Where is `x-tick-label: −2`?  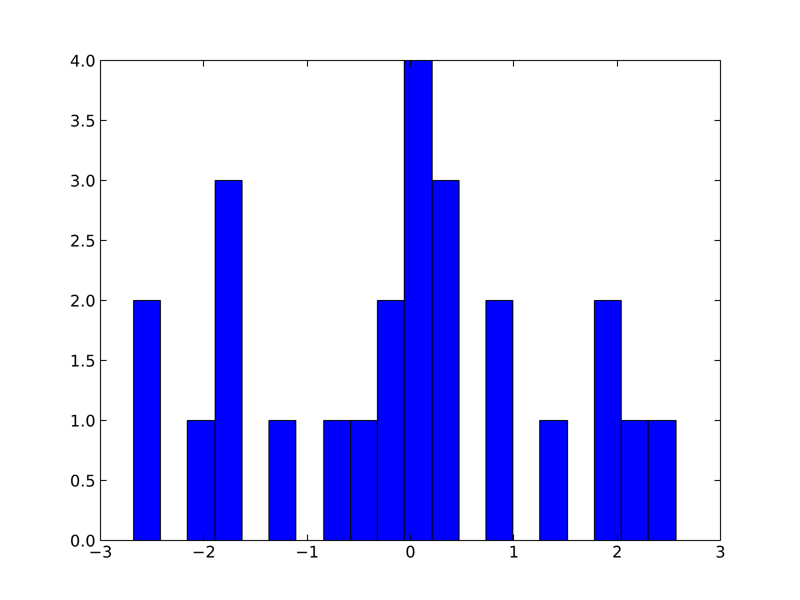
x-tick-label: −2 is located at coordinates (204, 552).